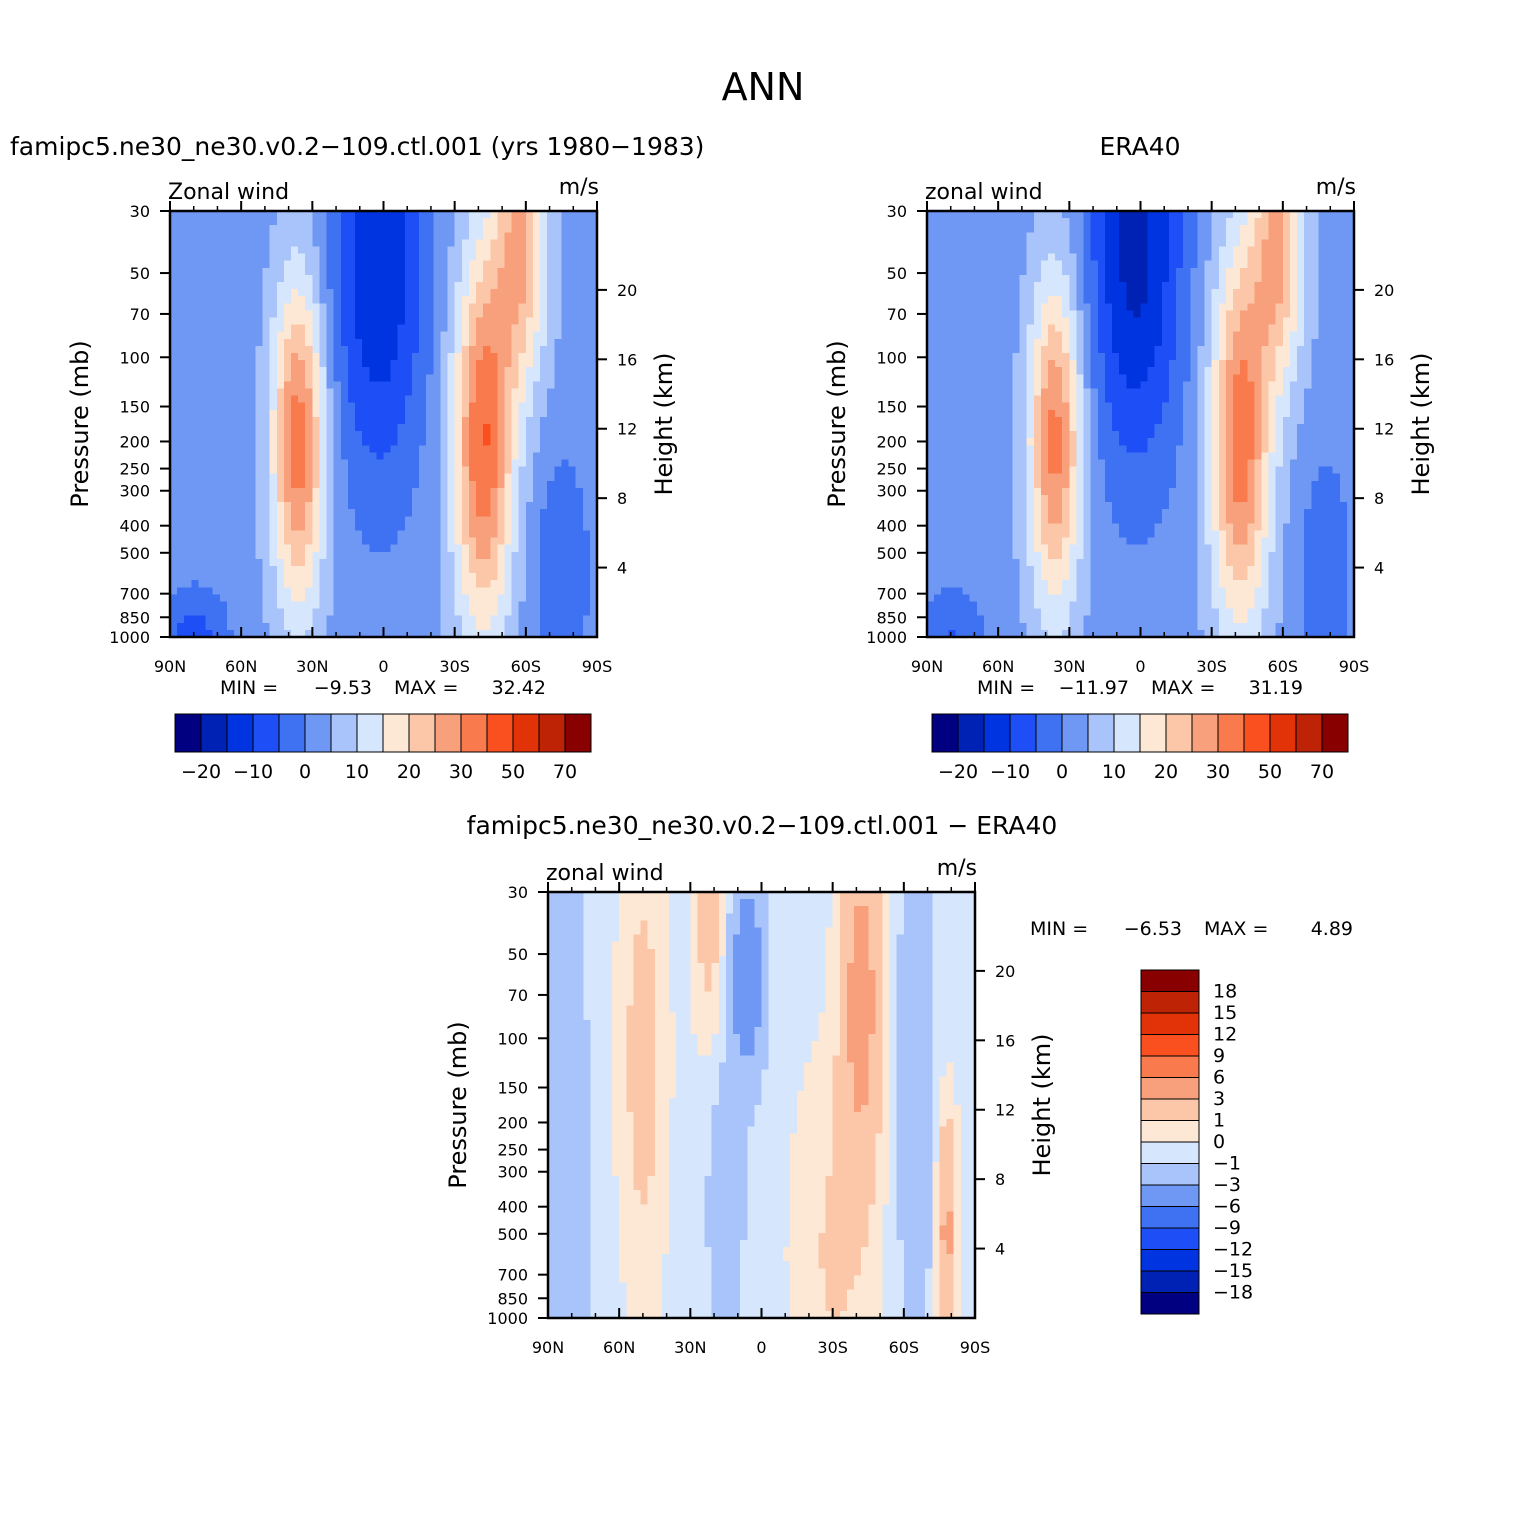 The height and width of the screenshot is (1528, 1524). Describe the element at coordinates (188, 733) in the screenshot. I see `colorbar-swatch` at that location.